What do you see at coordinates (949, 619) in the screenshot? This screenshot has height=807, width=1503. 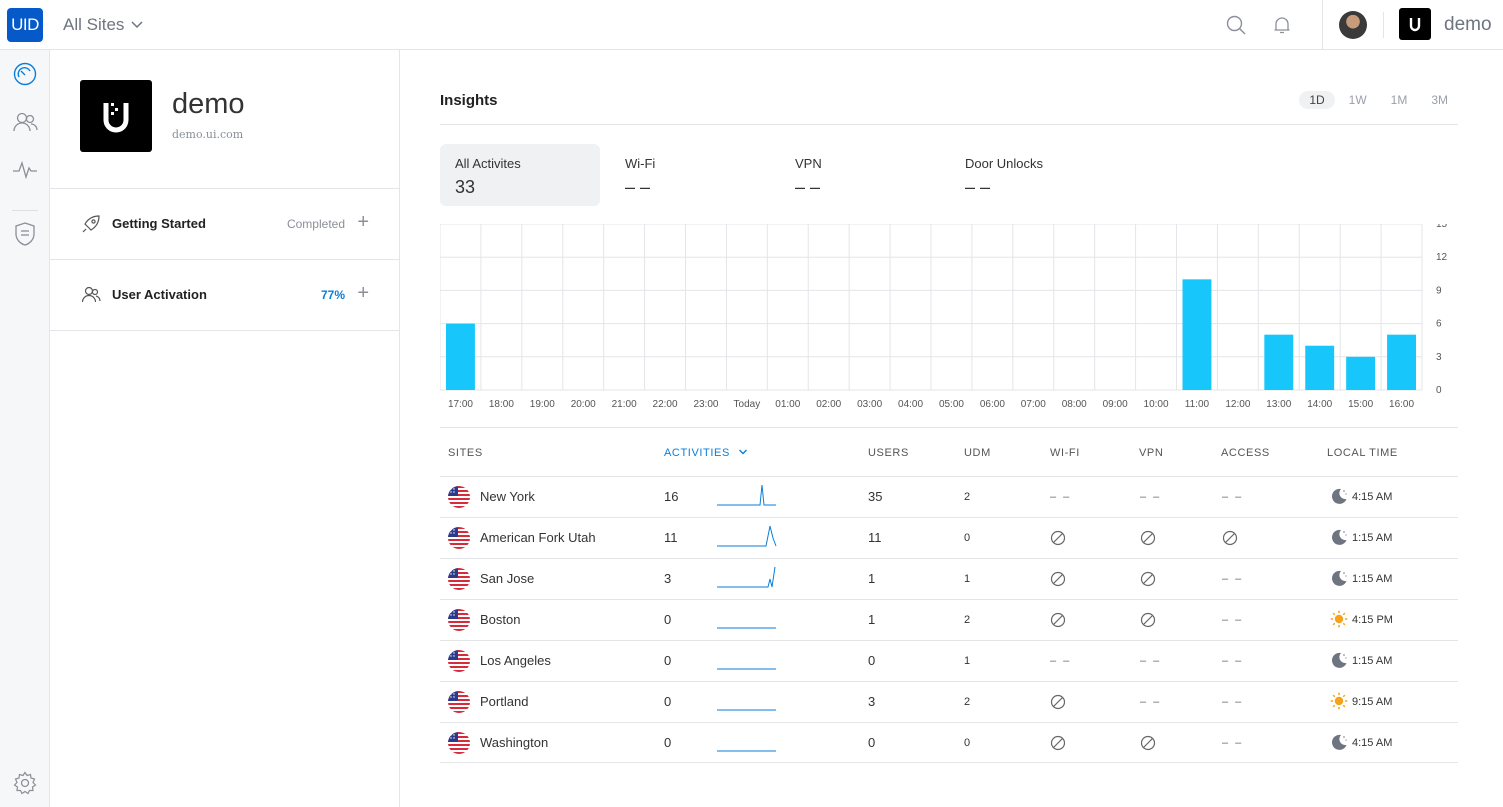 I see `table-row: Boston 0 1 2 – – 4:15 PM` at bounding box center [949, 619].